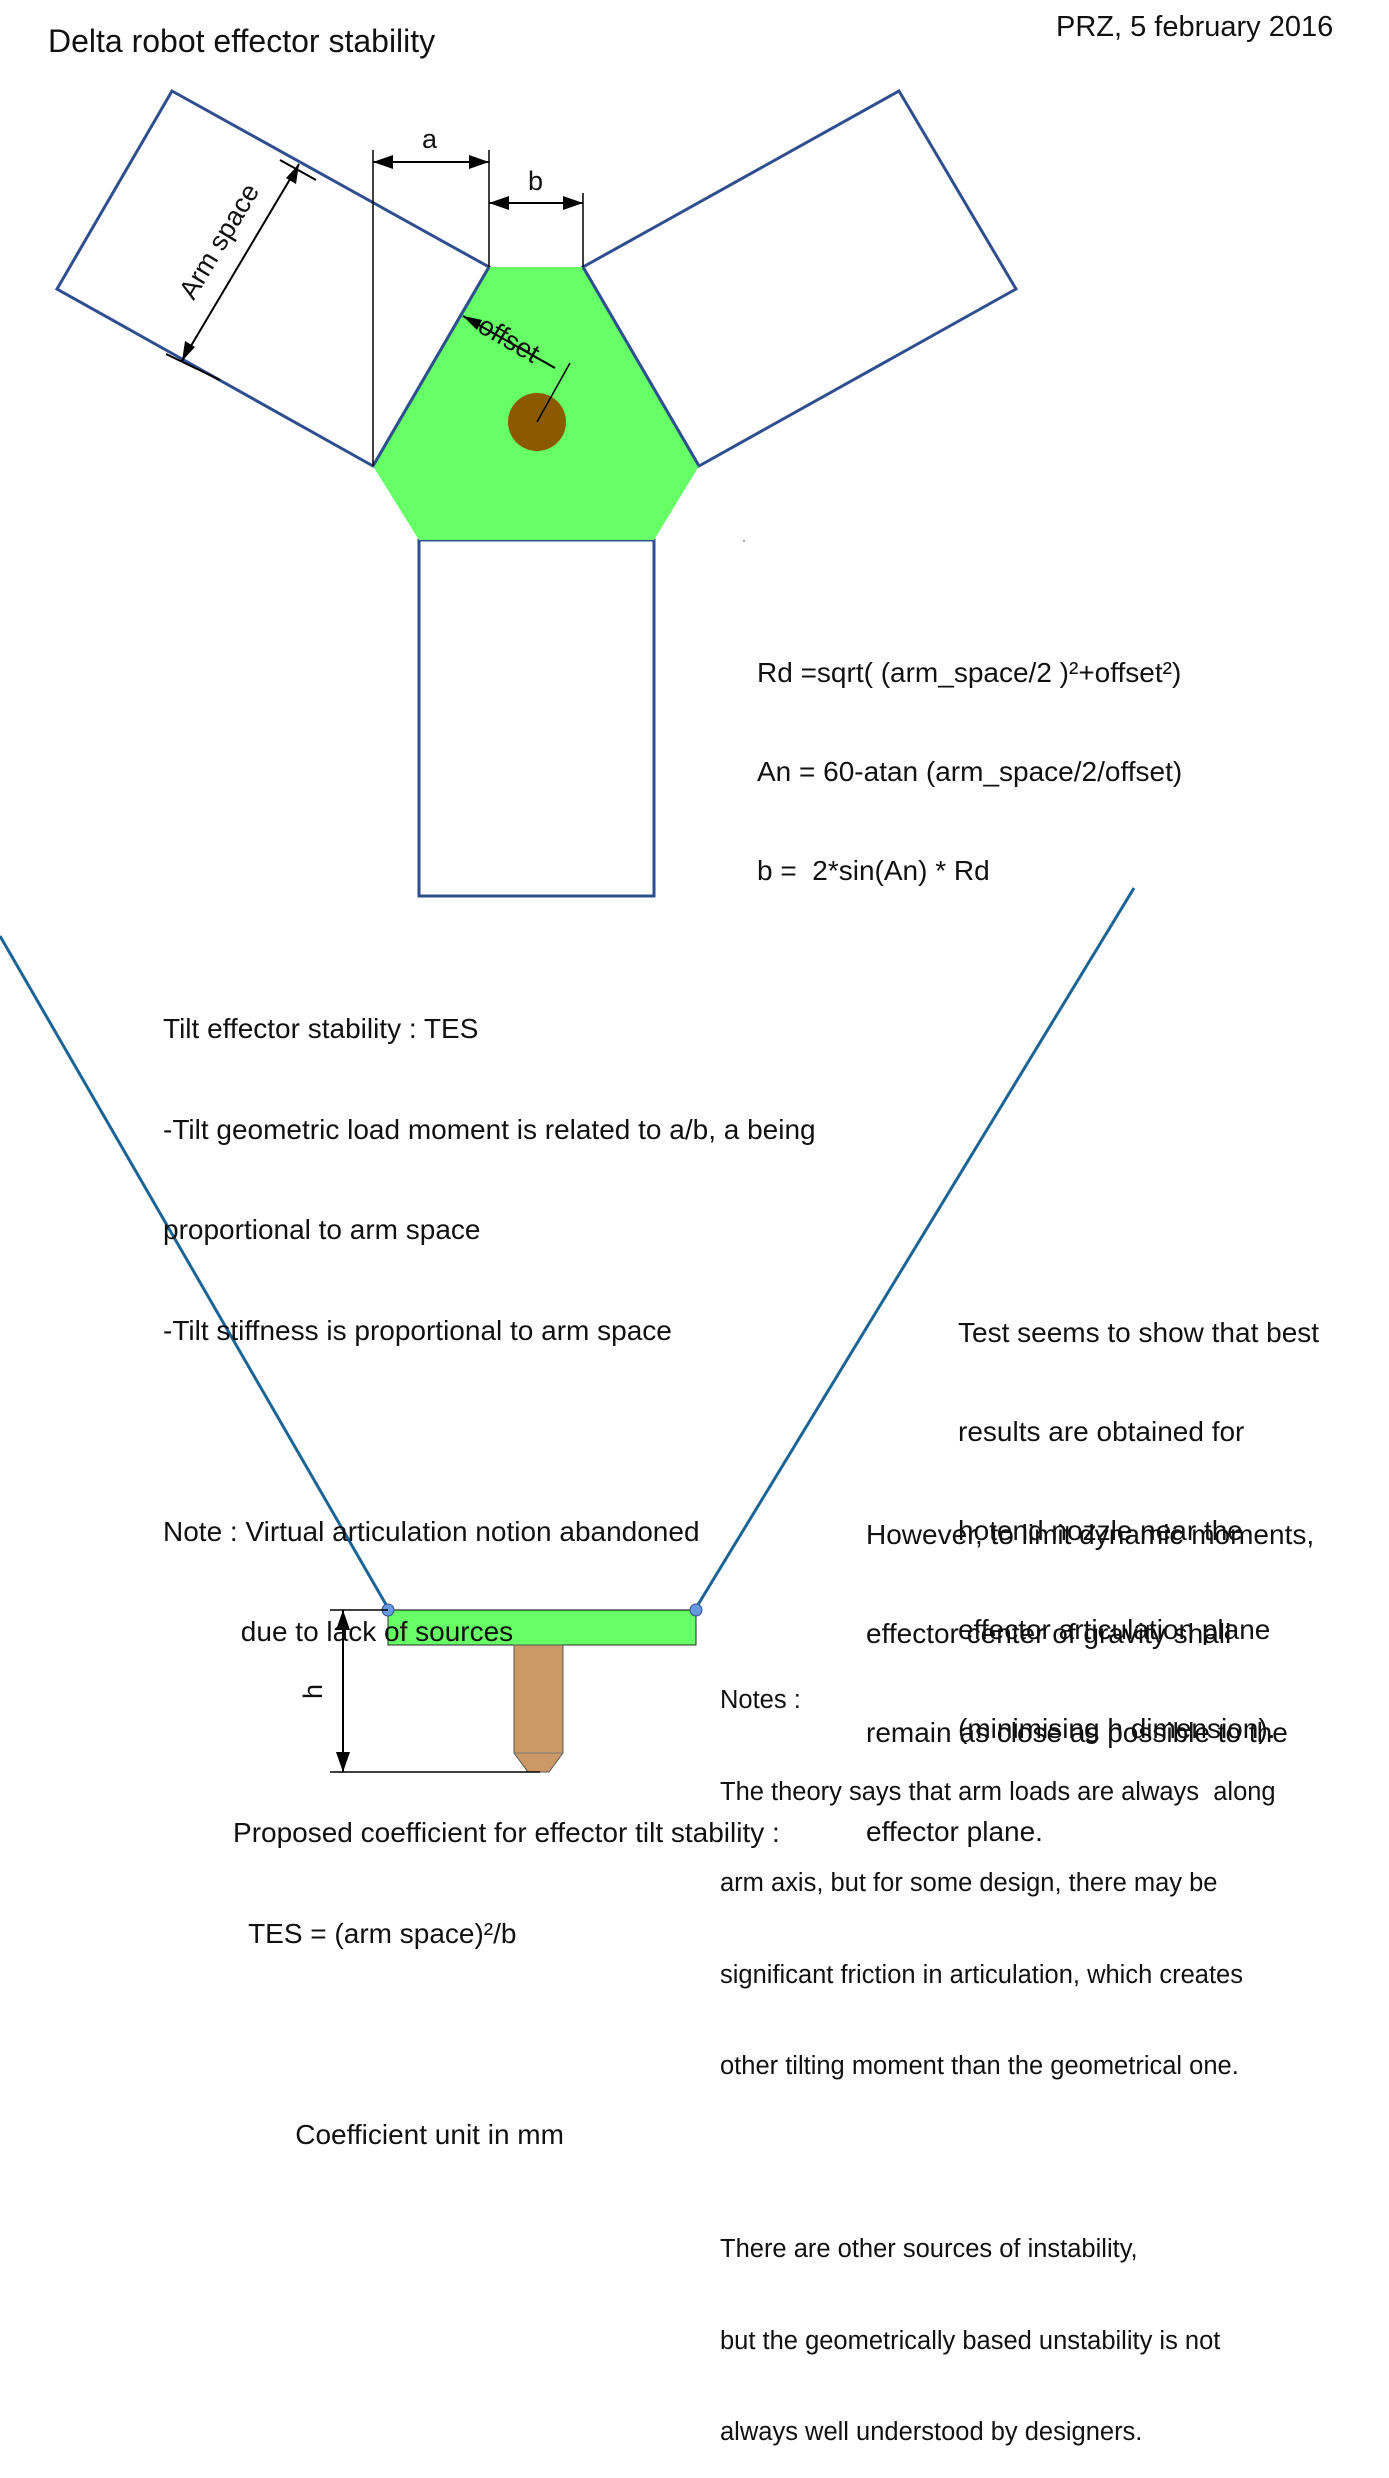 The height and width of the screenshot is (2478, 1389). Describe the element at coordinates (696, 1610) in the screenshot. I see `right-joint-dot` at that location.